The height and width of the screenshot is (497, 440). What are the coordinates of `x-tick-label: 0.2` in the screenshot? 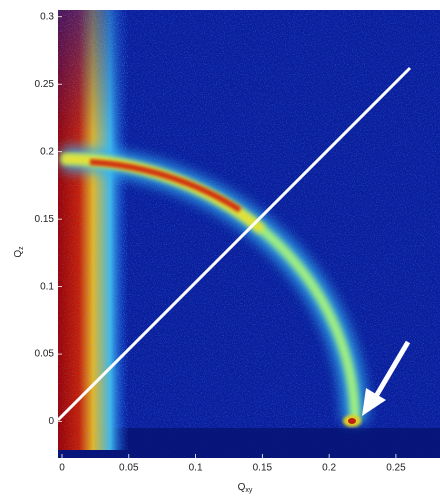 It's located at (329, 468).